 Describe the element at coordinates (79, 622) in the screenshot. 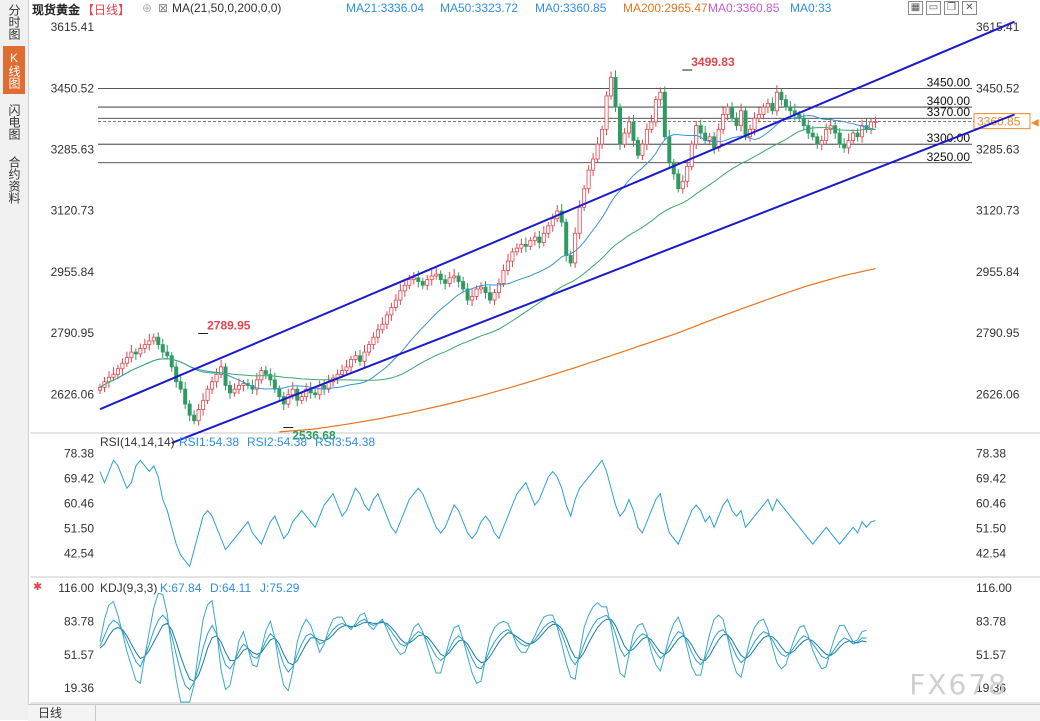

I see `kdj-y-tick-left: 83.78` at that location.